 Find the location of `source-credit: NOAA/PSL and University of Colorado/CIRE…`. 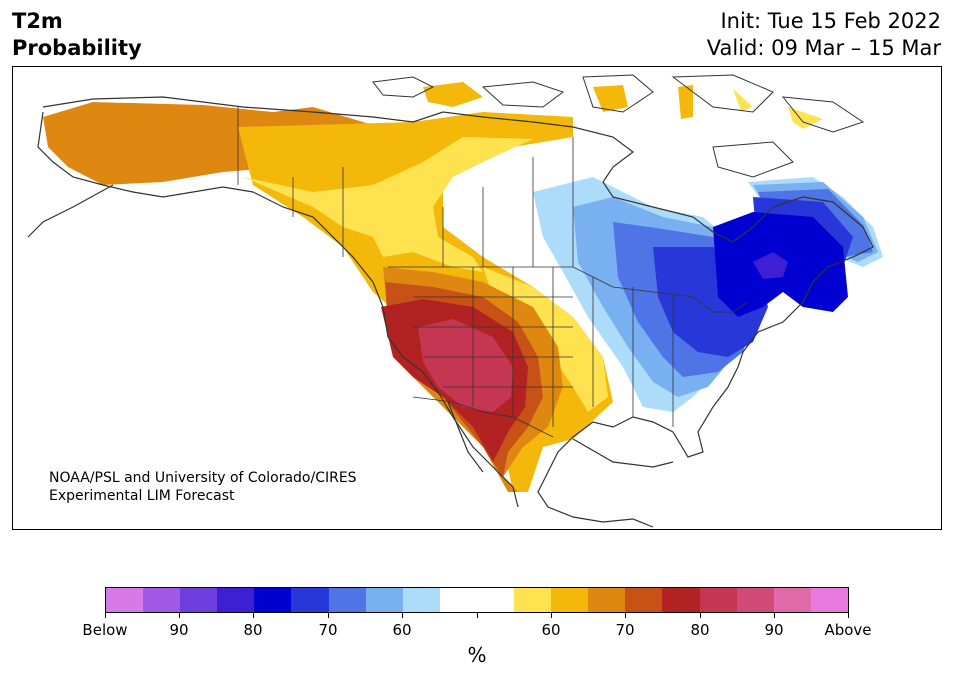

source-credit: NOAA/PSL and University of Colorado/CIRE… is located at coordinates (203, 487).